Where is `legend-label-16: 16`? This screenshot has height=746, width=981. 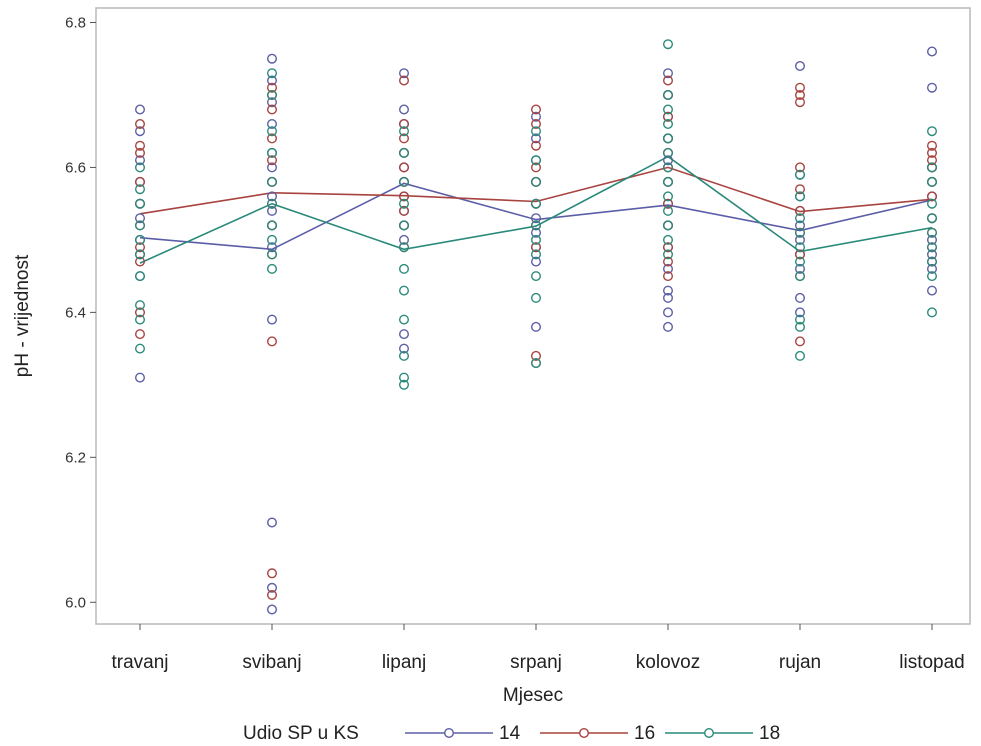
legend-label-16: 16 is located at coordinates (644, 733).